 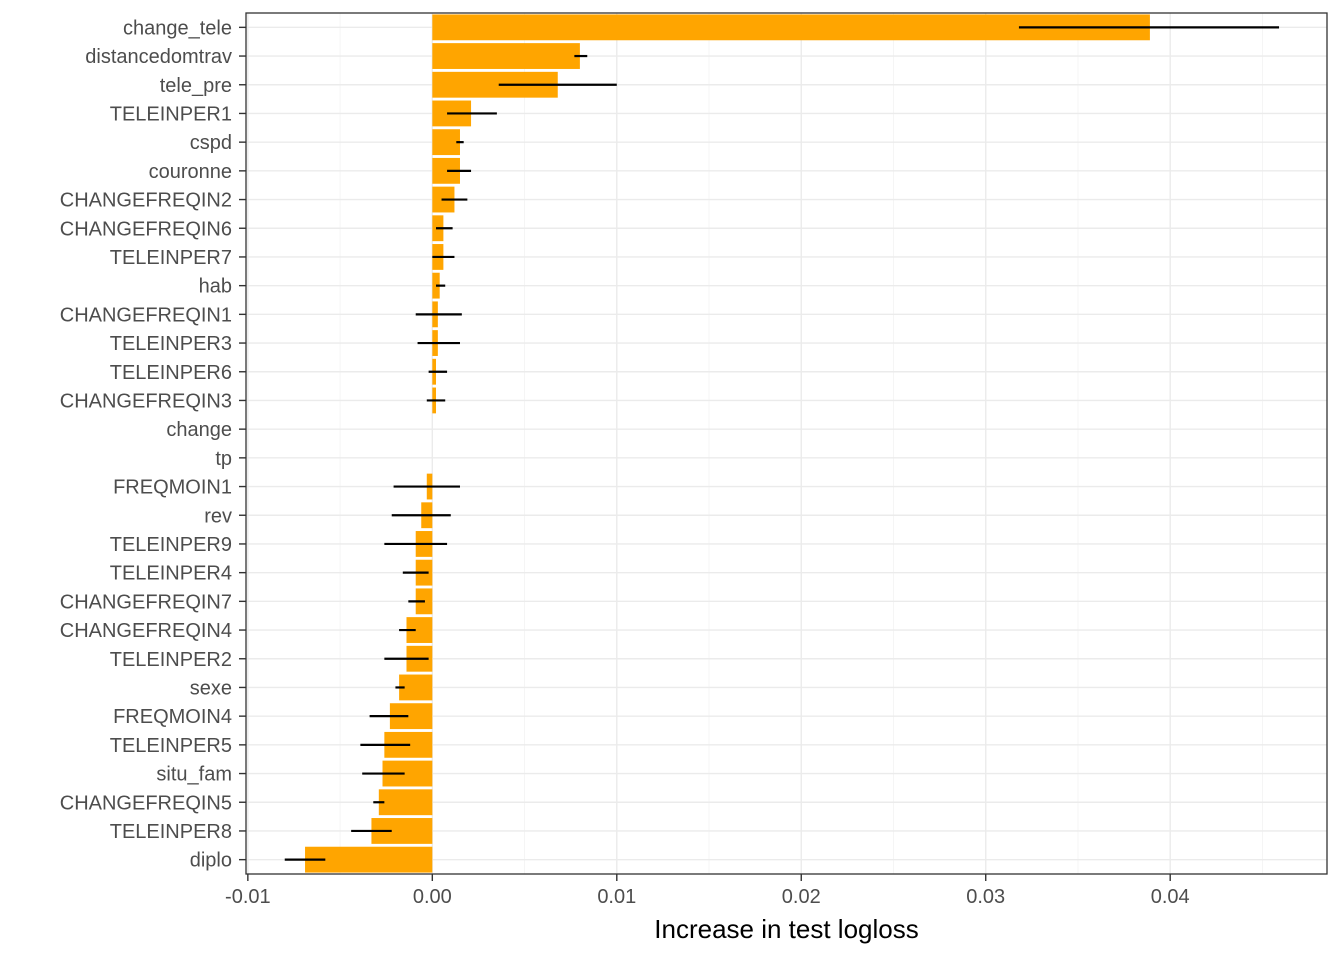 I want to click on y-tick-label: CHANGEFREQIN6, so click(x=146, y=229).